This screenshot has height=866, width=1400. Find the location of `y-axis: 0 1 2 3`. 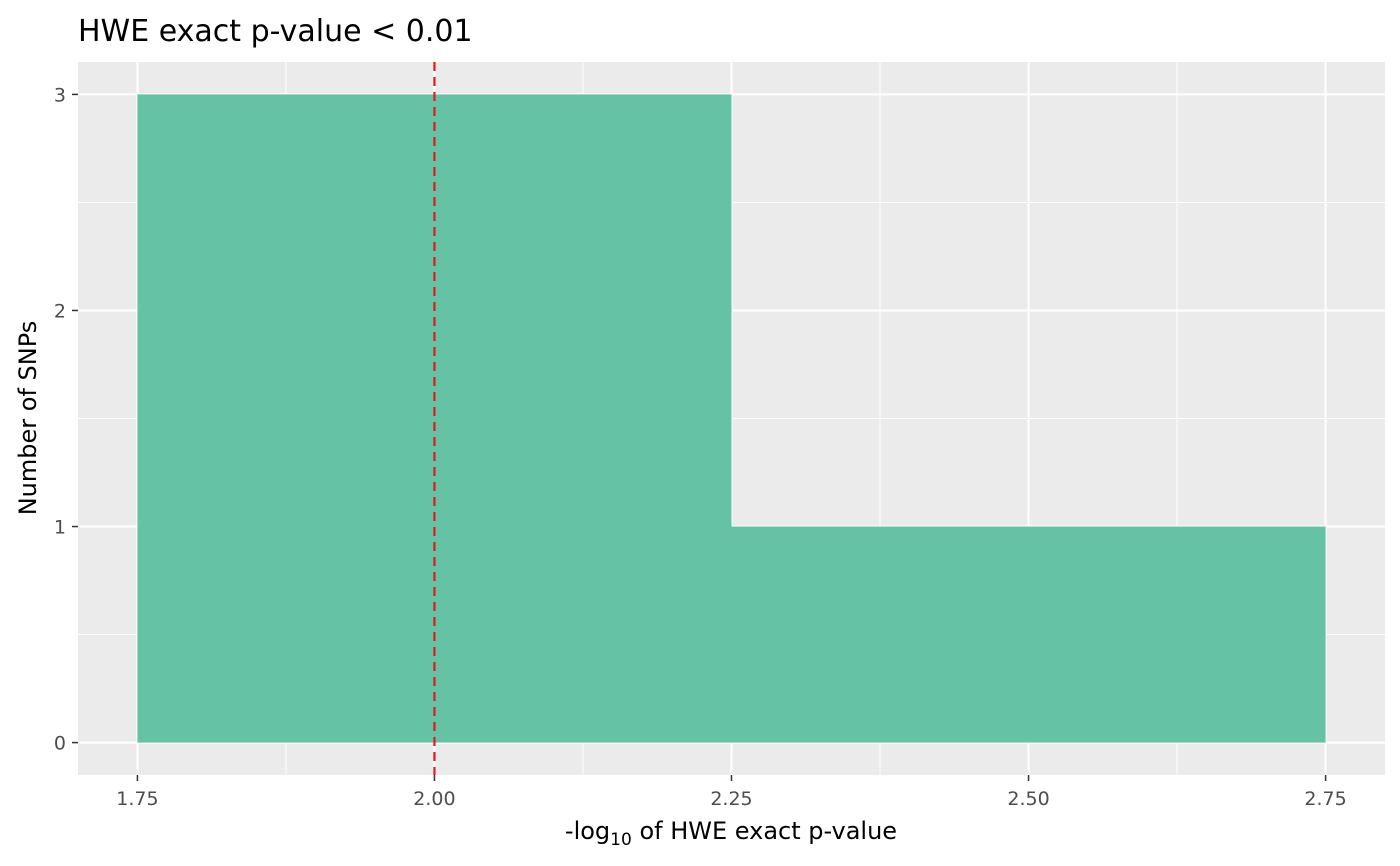

y-axis: 0 1 2 3 is located at coordinates (66, 419).